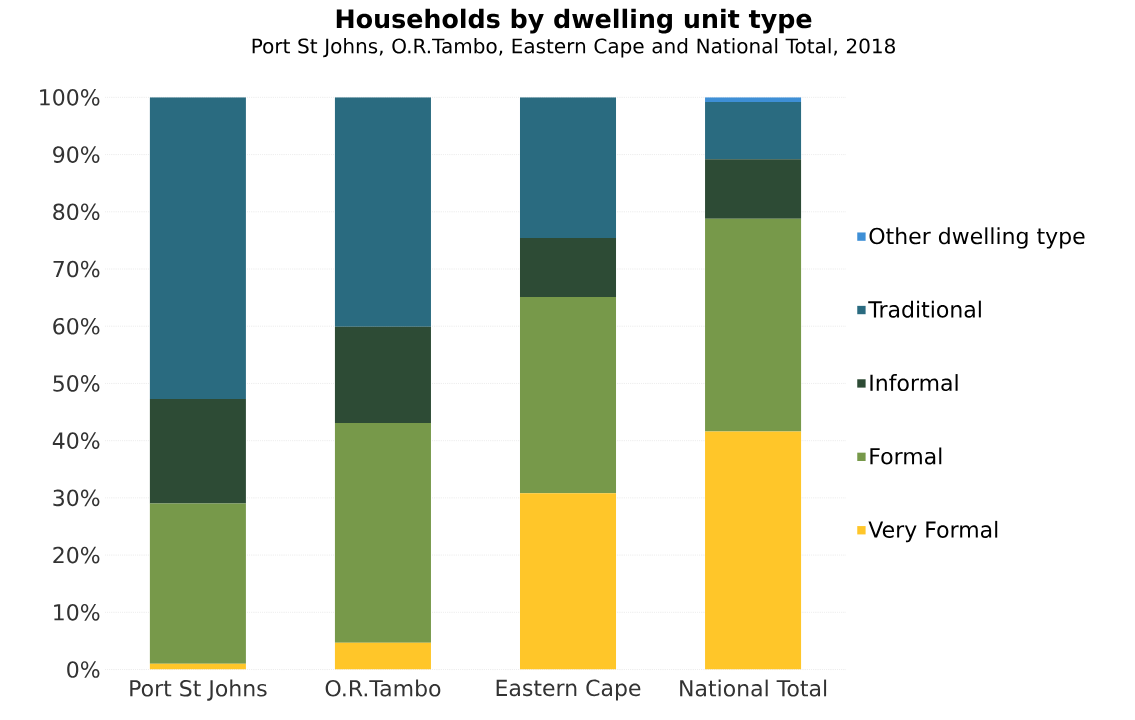 This screenshot has width=1135, height=720. What do you see at coordinates (574, 21) in the screenshot?
I see `chart-title: Households by dwelling unit type` at bounding box center [574, 21].